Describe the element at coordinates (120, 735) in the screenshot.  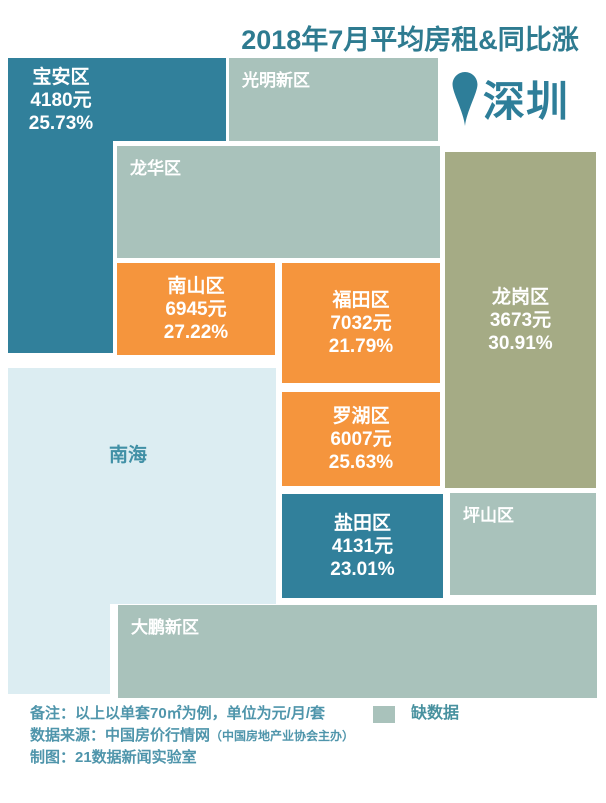
I see `data-source: 数据来源：中国房价行情网` at that location.